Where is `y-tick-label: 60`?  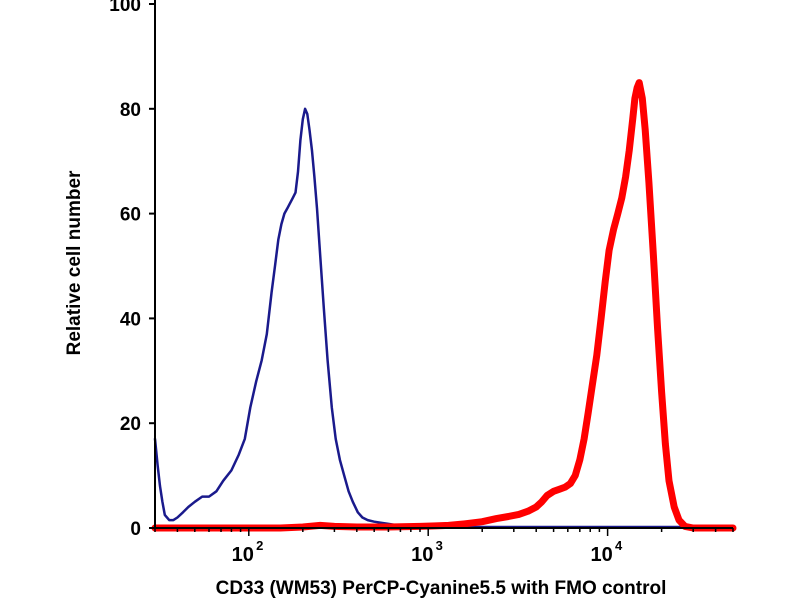
y-tick-label: 60 is located at coordinates (130, 215).